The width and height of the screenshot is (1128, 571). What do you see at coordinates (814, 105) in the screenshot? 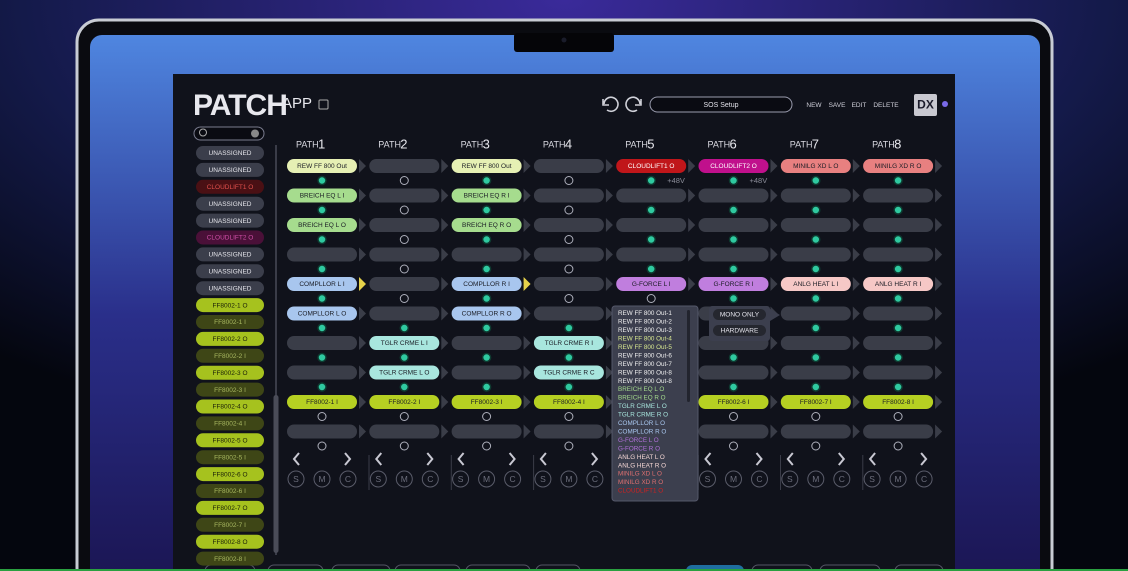
I see `header-action: NEW` at bounding box center [814, 105].